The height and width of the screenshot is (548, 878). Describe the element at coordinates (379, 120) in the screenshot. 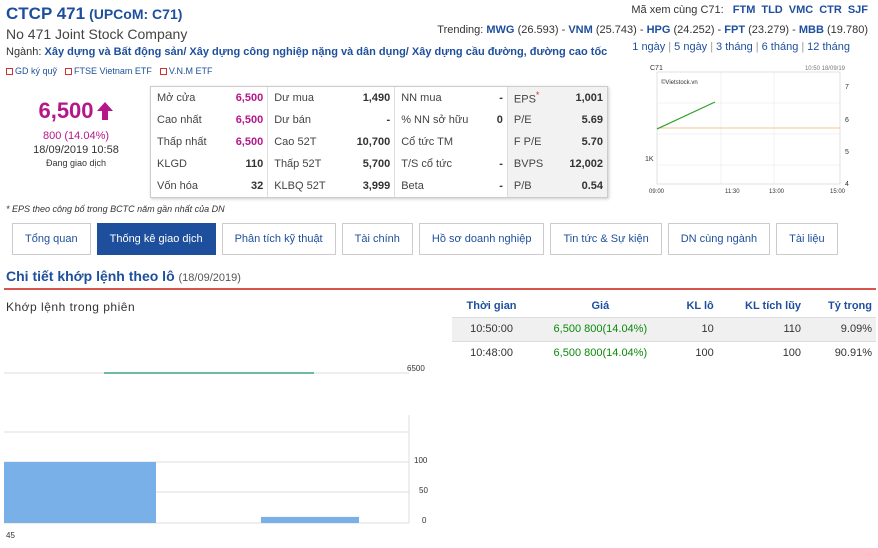

I see `stats-row: Cao nhất 6,500 Dư bán -% NN sở hữu 0 P/E 5.69` at that location.